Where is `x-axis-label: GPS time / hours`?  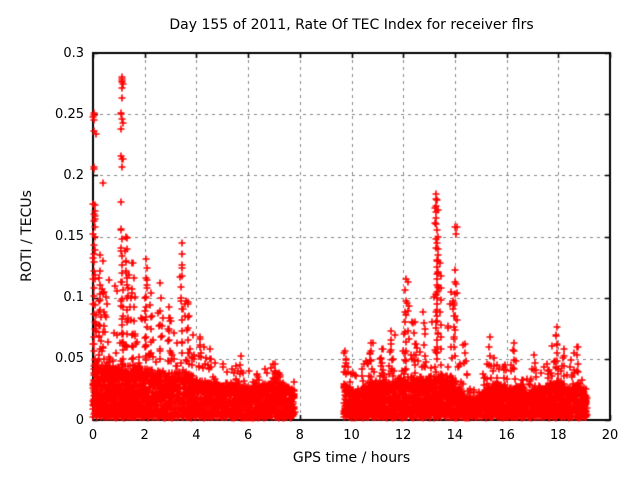
x-axis-label: GPS time / hours is located at coordinates (351, 458).